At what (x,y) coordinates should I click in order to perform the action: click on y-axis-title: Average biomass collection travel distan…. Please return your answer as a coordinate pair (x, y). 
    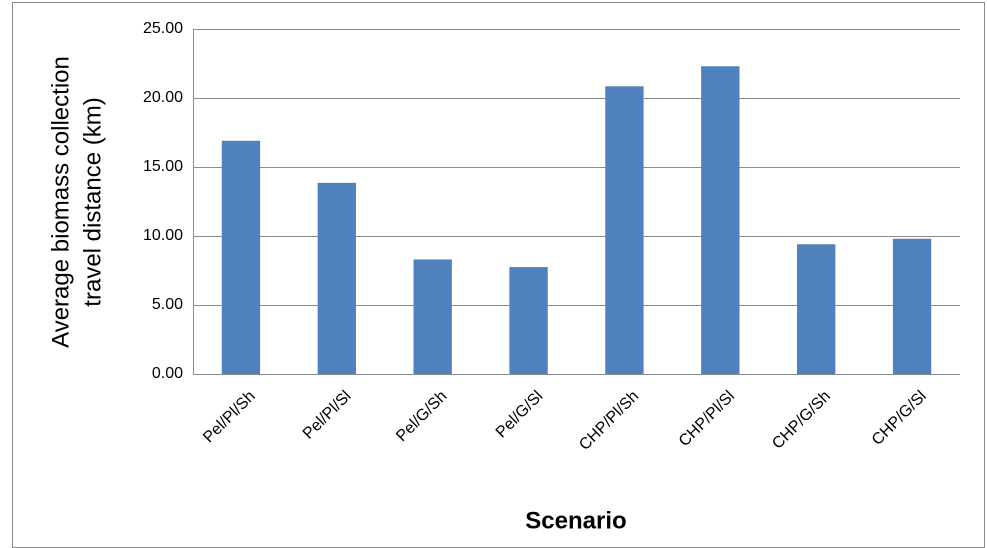
    Looking at the image, I should click on (76, 202).